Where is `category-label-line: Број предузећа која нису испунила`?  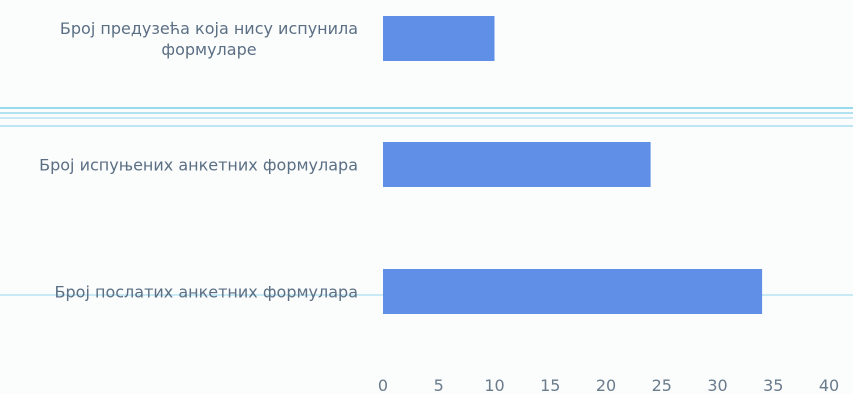
category-label-line: Број предузећа која нису испунила is located at coordinates (209, 28).